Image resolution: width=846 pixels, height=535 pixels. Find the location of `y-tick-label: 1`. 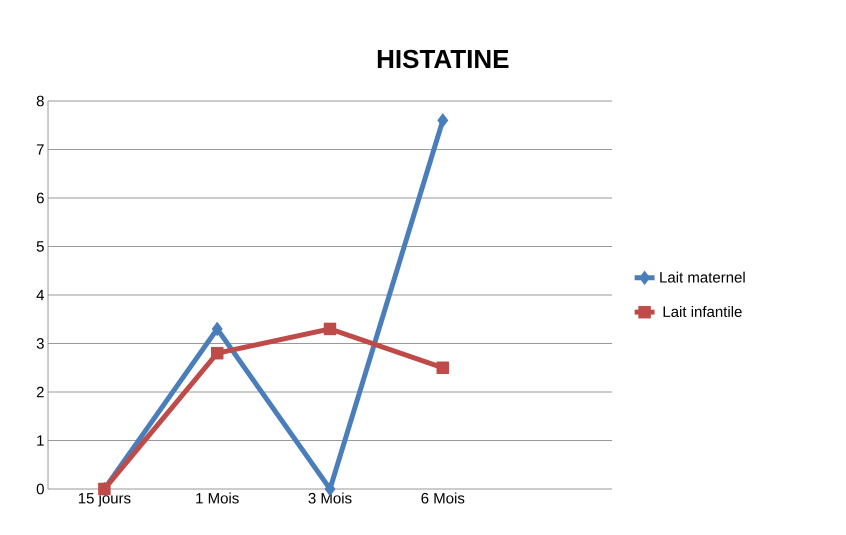

y-tick-label: 1 is located at coordinates (40, 440).